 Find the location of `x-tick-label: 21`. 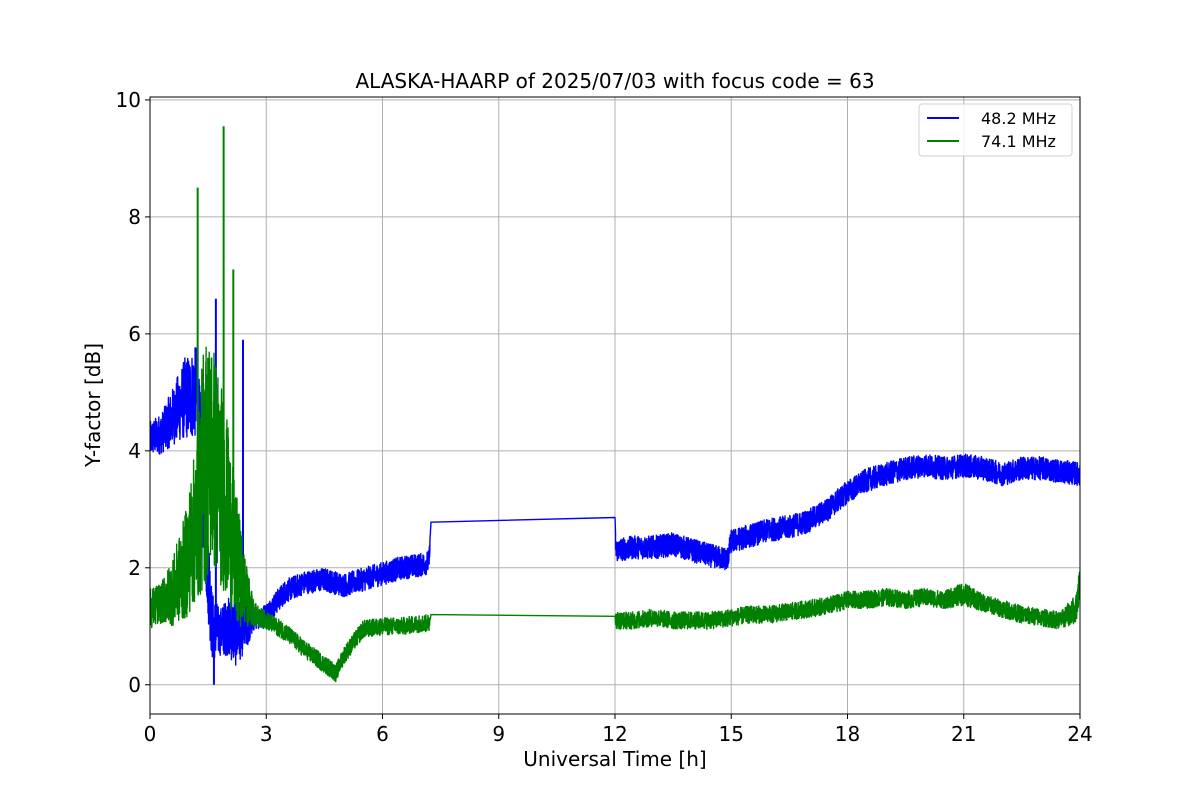

x-tick-label: 21 is located at coordinates (963, 734).